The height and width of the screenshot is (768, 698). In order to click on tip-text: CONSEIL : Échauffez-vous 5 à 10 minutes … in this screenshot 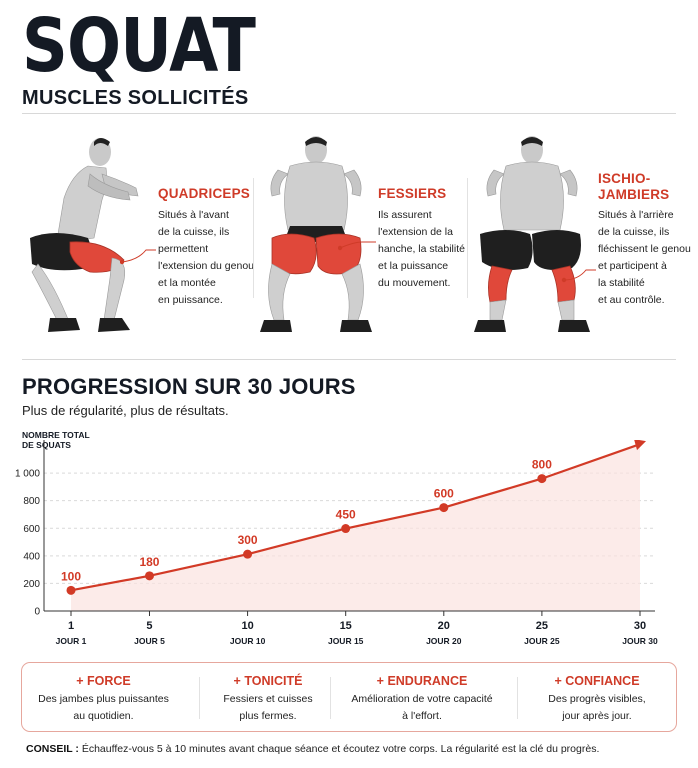, I will do `click(313, 749)`.